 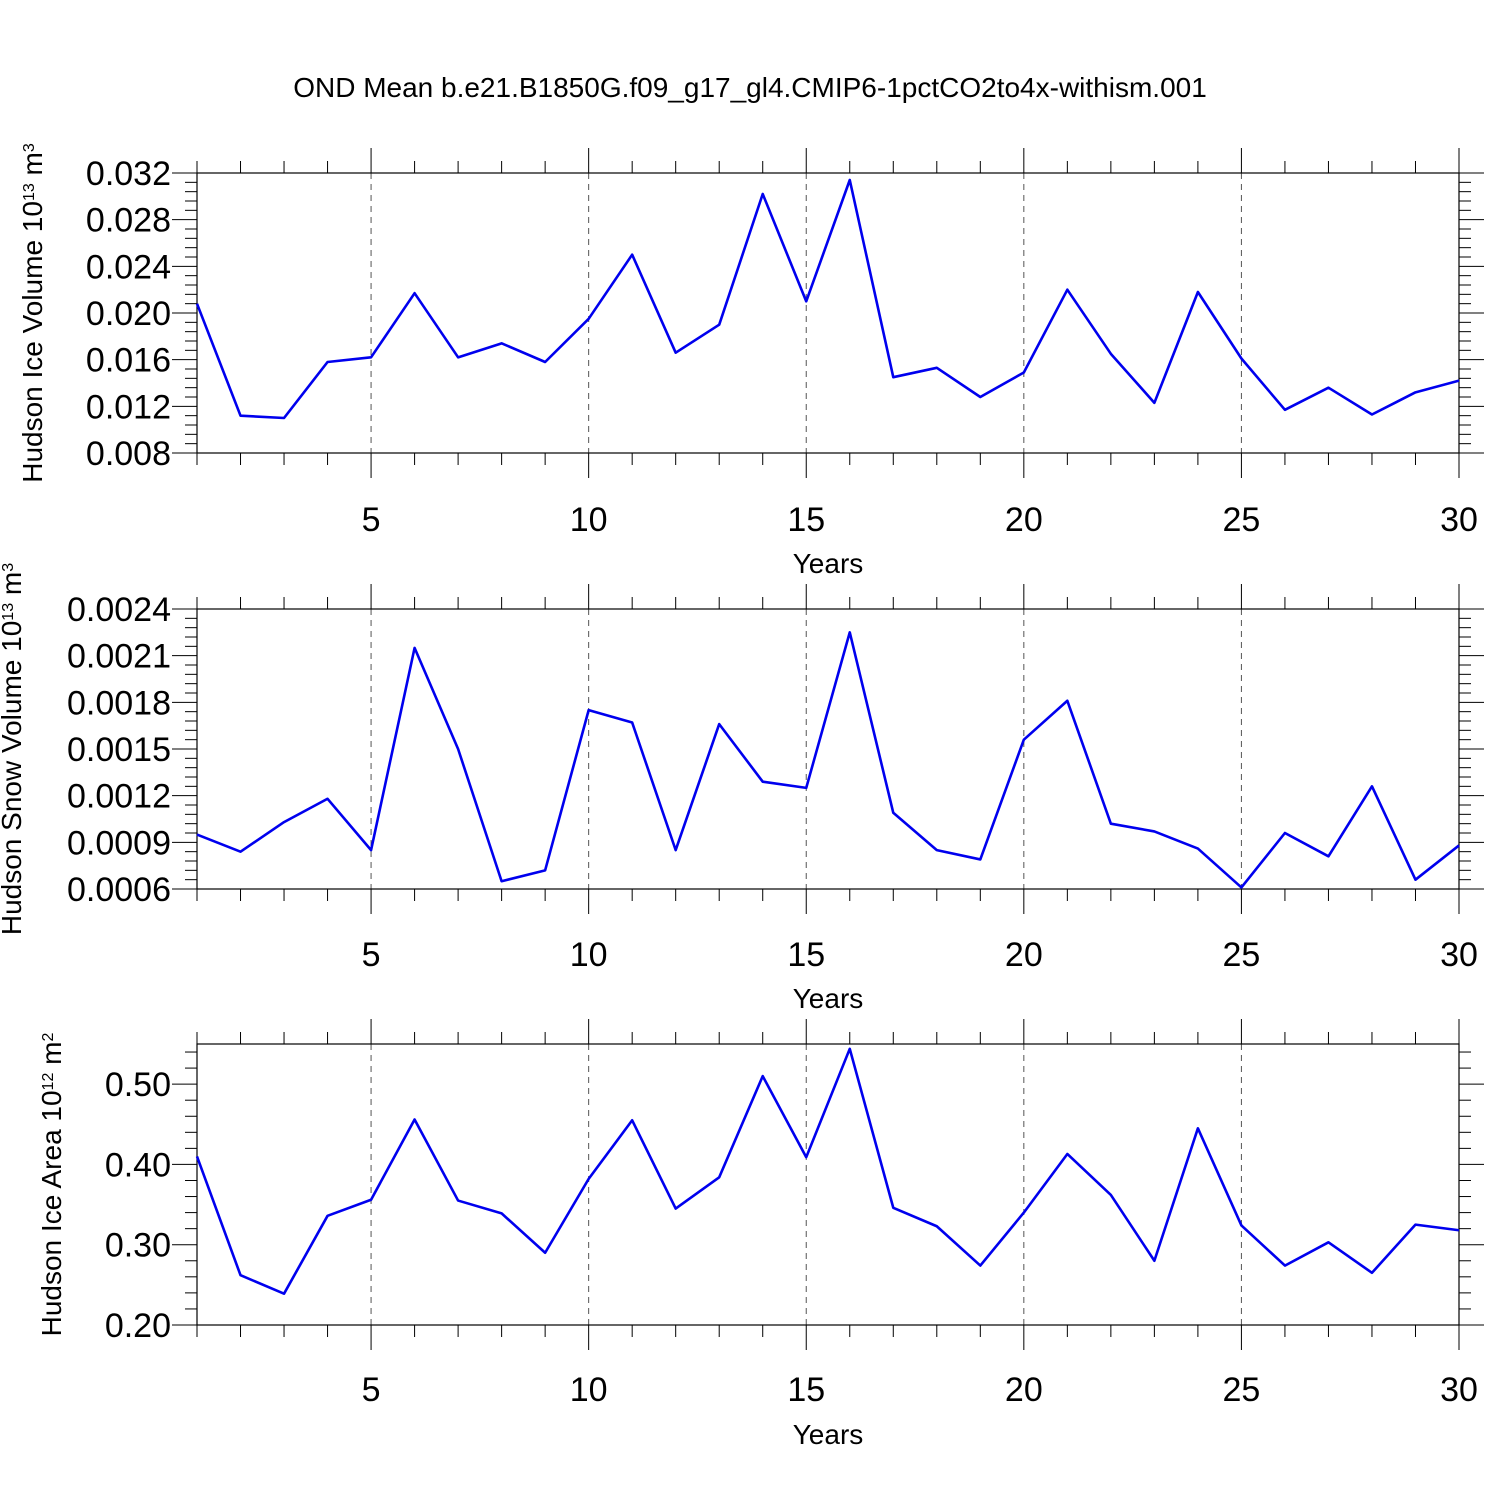 What do you see at coordinates (119, 890) in the screenshot?
I see `panel-2-y-tick-label: 0.0006` at bounding box center [119, 890].